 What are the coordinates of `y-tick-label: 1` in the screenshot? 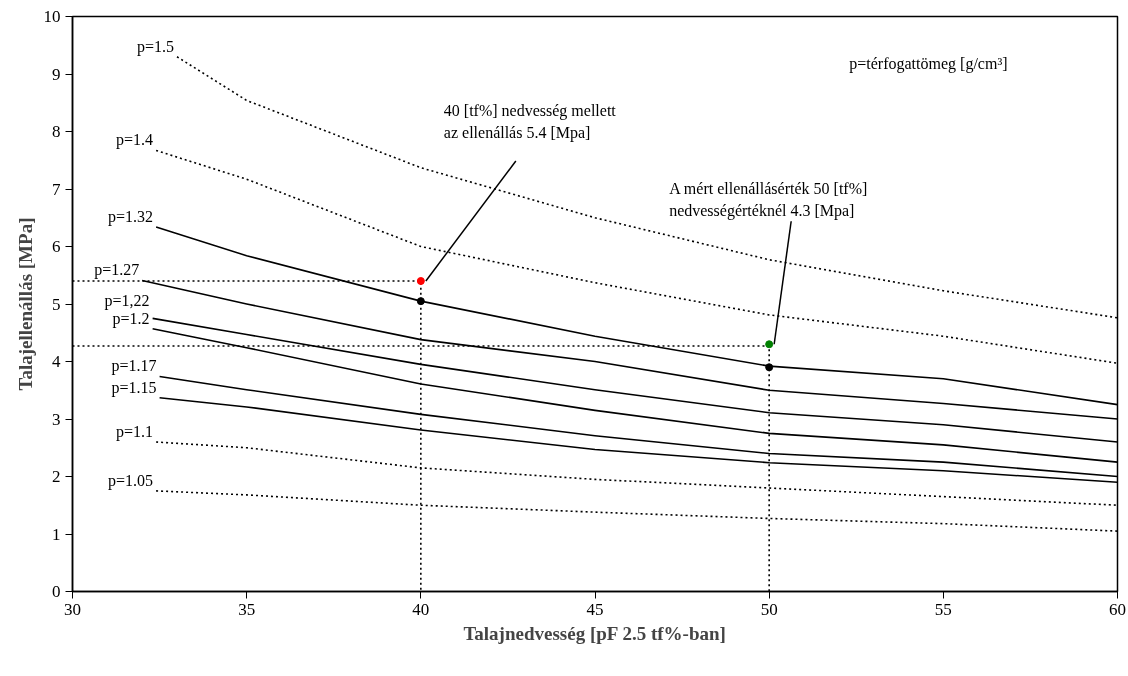 It's located at (56, 534).